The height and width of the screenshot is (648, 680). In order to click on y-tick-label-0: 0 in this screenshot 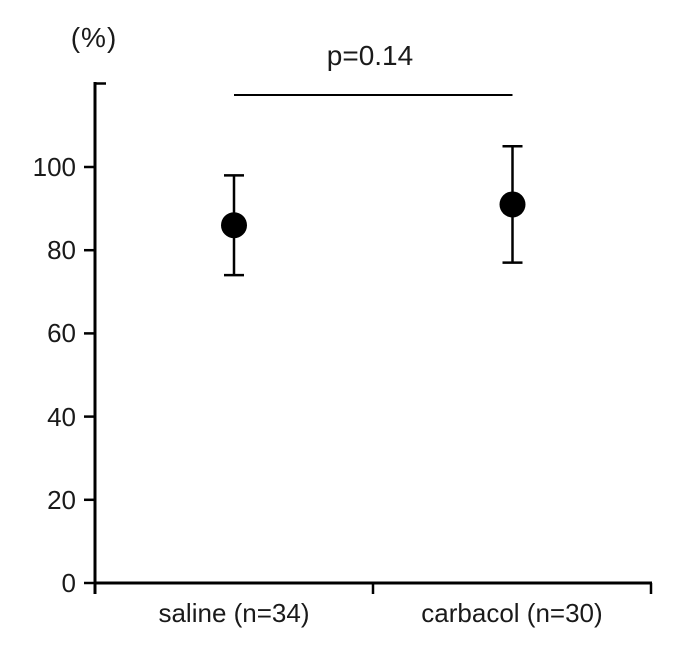, I will do `click(68, 583)`.